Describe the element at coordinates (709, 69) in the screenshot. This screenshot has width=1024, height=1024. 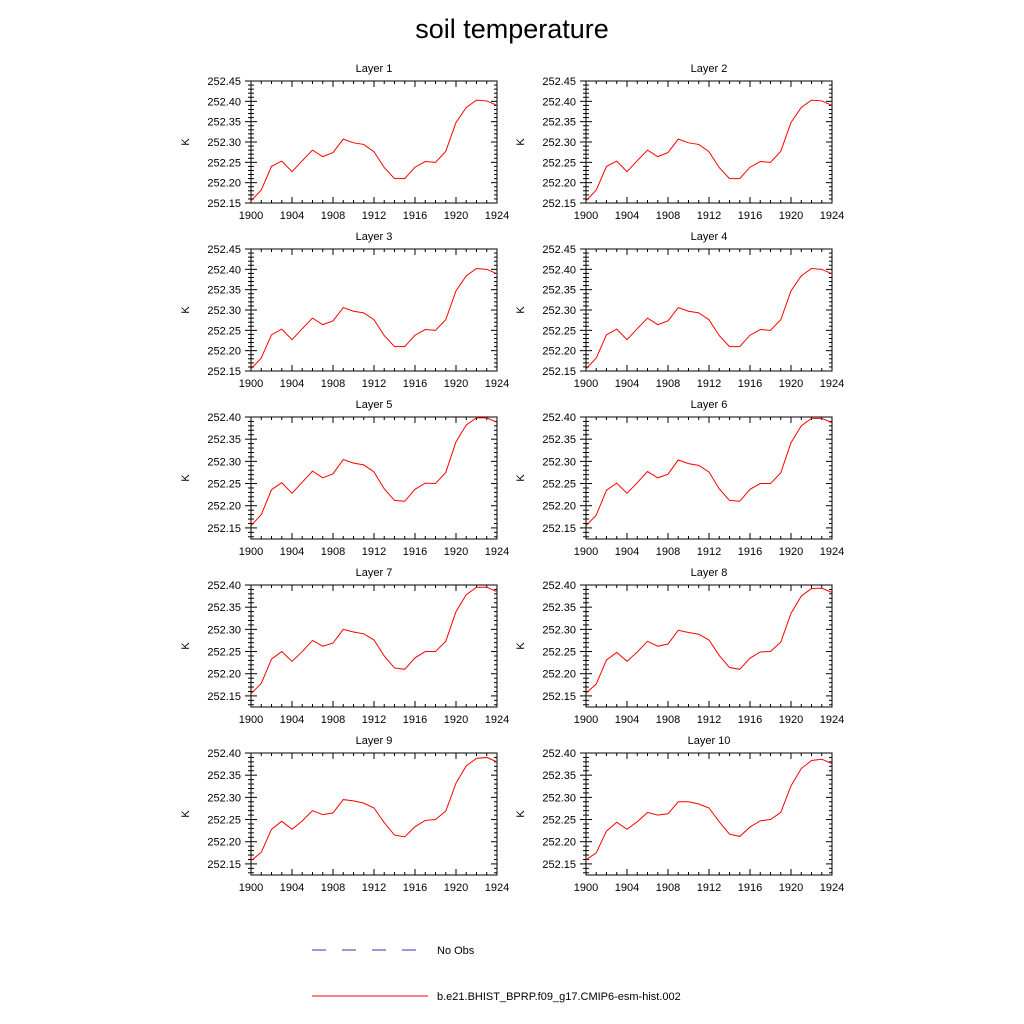
I see `panel-title: Layer 2` at that location.